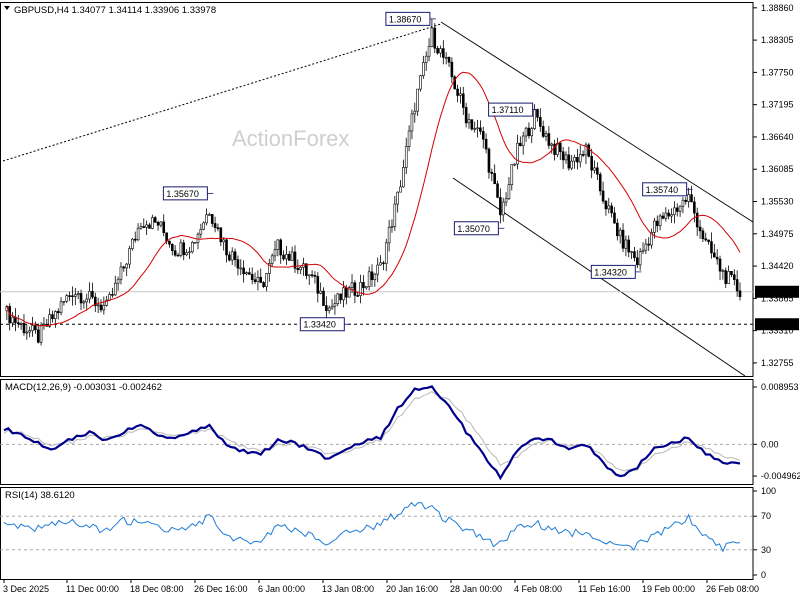 The width and height of the screenshot is (800, 600). Describe the element at coordinates (774, 292) in the screenshot. I see `current-price-label: 1.33978` at that location.